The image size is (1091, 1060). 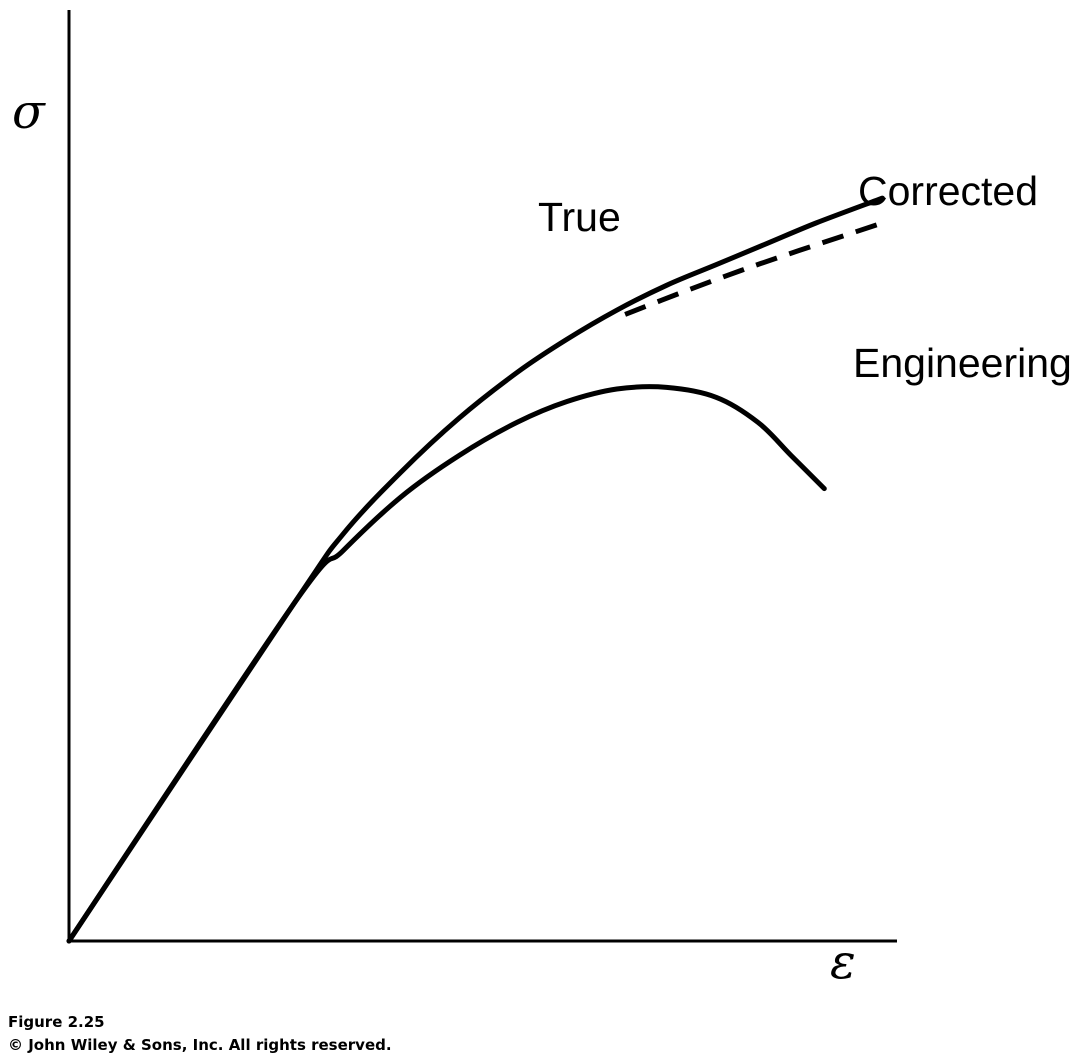 I want to click on series-label-engineering: Engineering, so click(x=962, y=363).